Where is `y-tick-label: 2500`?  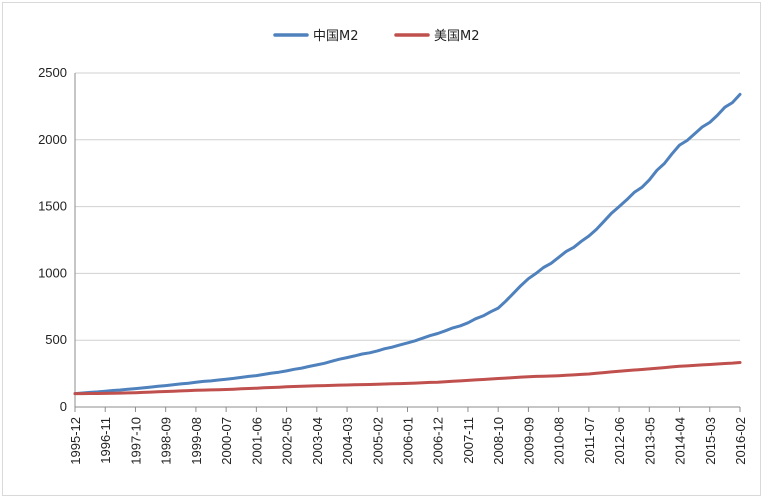 y-tick-label: 2500 is located at coordinates (52, 72).